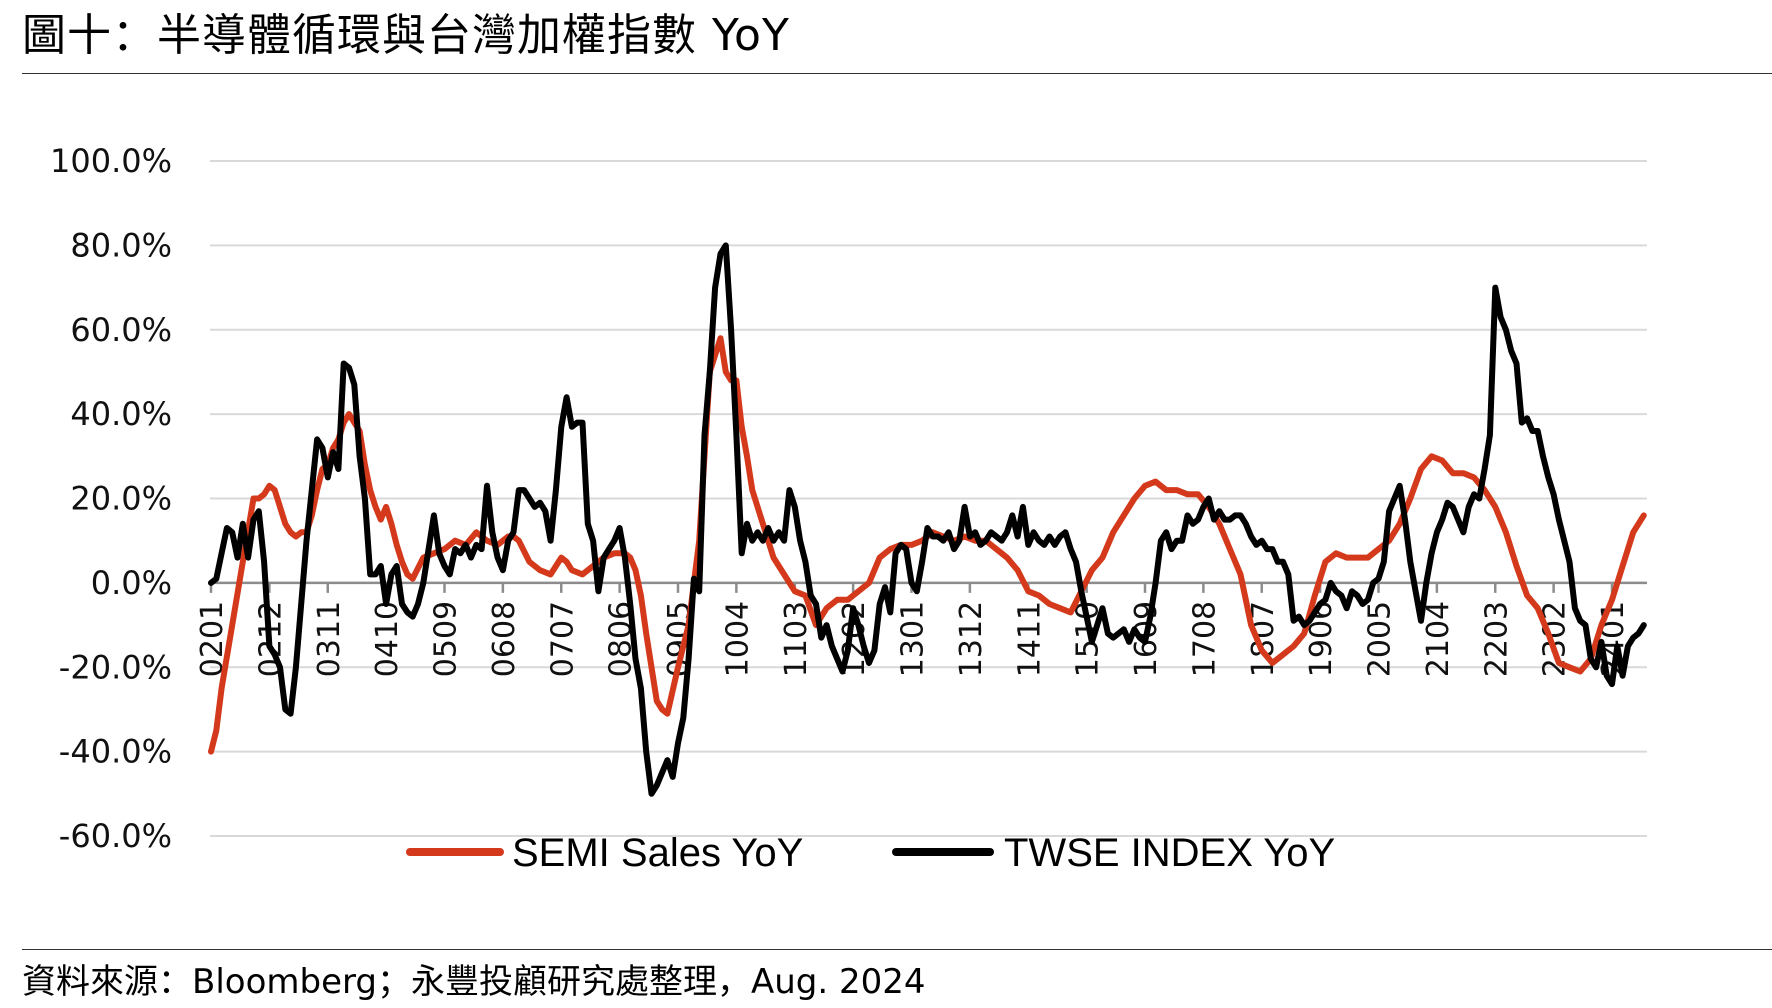  I want to click on y-tick-label: -40.0%, so click(115, 752).